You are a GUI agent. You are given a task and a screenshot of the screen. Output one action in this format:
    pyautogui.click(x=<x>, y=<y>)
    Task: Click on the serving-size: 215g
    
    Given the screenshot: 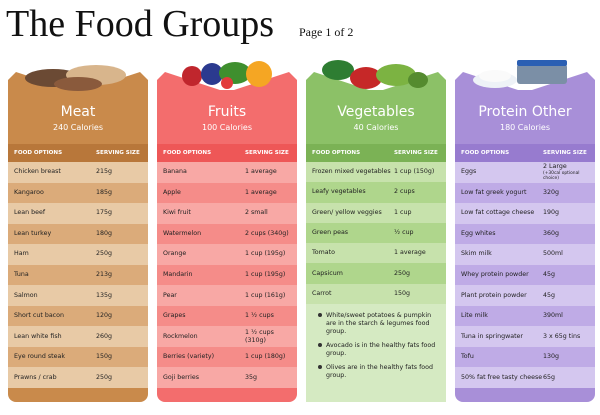 What is the action you would take?
    pyautogui.click(x=119, y=172)
    